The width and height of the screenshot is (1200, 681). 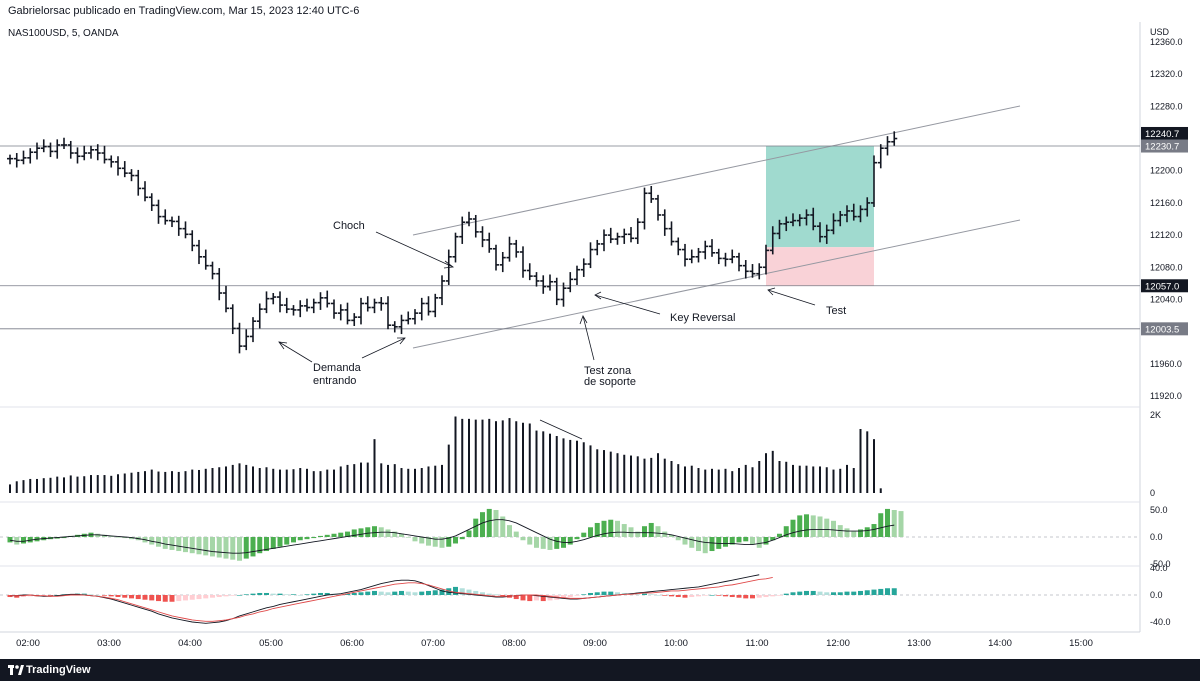 What do you see at coordinates (1155, 415) in the screenshot?
I see `volume-tick-label: 2K` at bounding box center [1155, 415].